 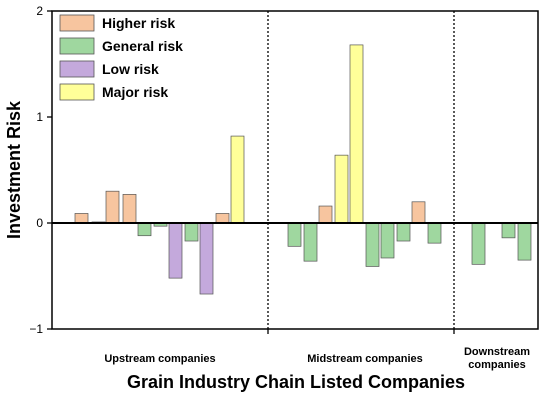 I want to click on group-label: Midstream companies, so click(x=365, y=359).